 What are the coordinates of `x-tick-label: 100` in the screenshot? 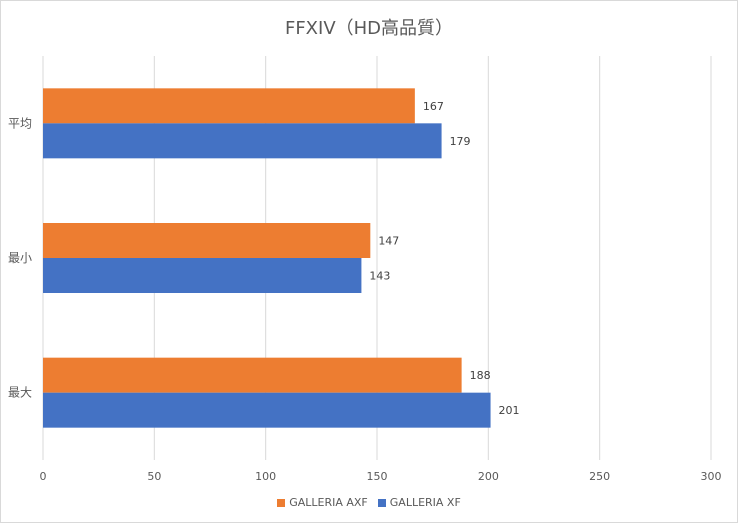 It's located at (265, 476).